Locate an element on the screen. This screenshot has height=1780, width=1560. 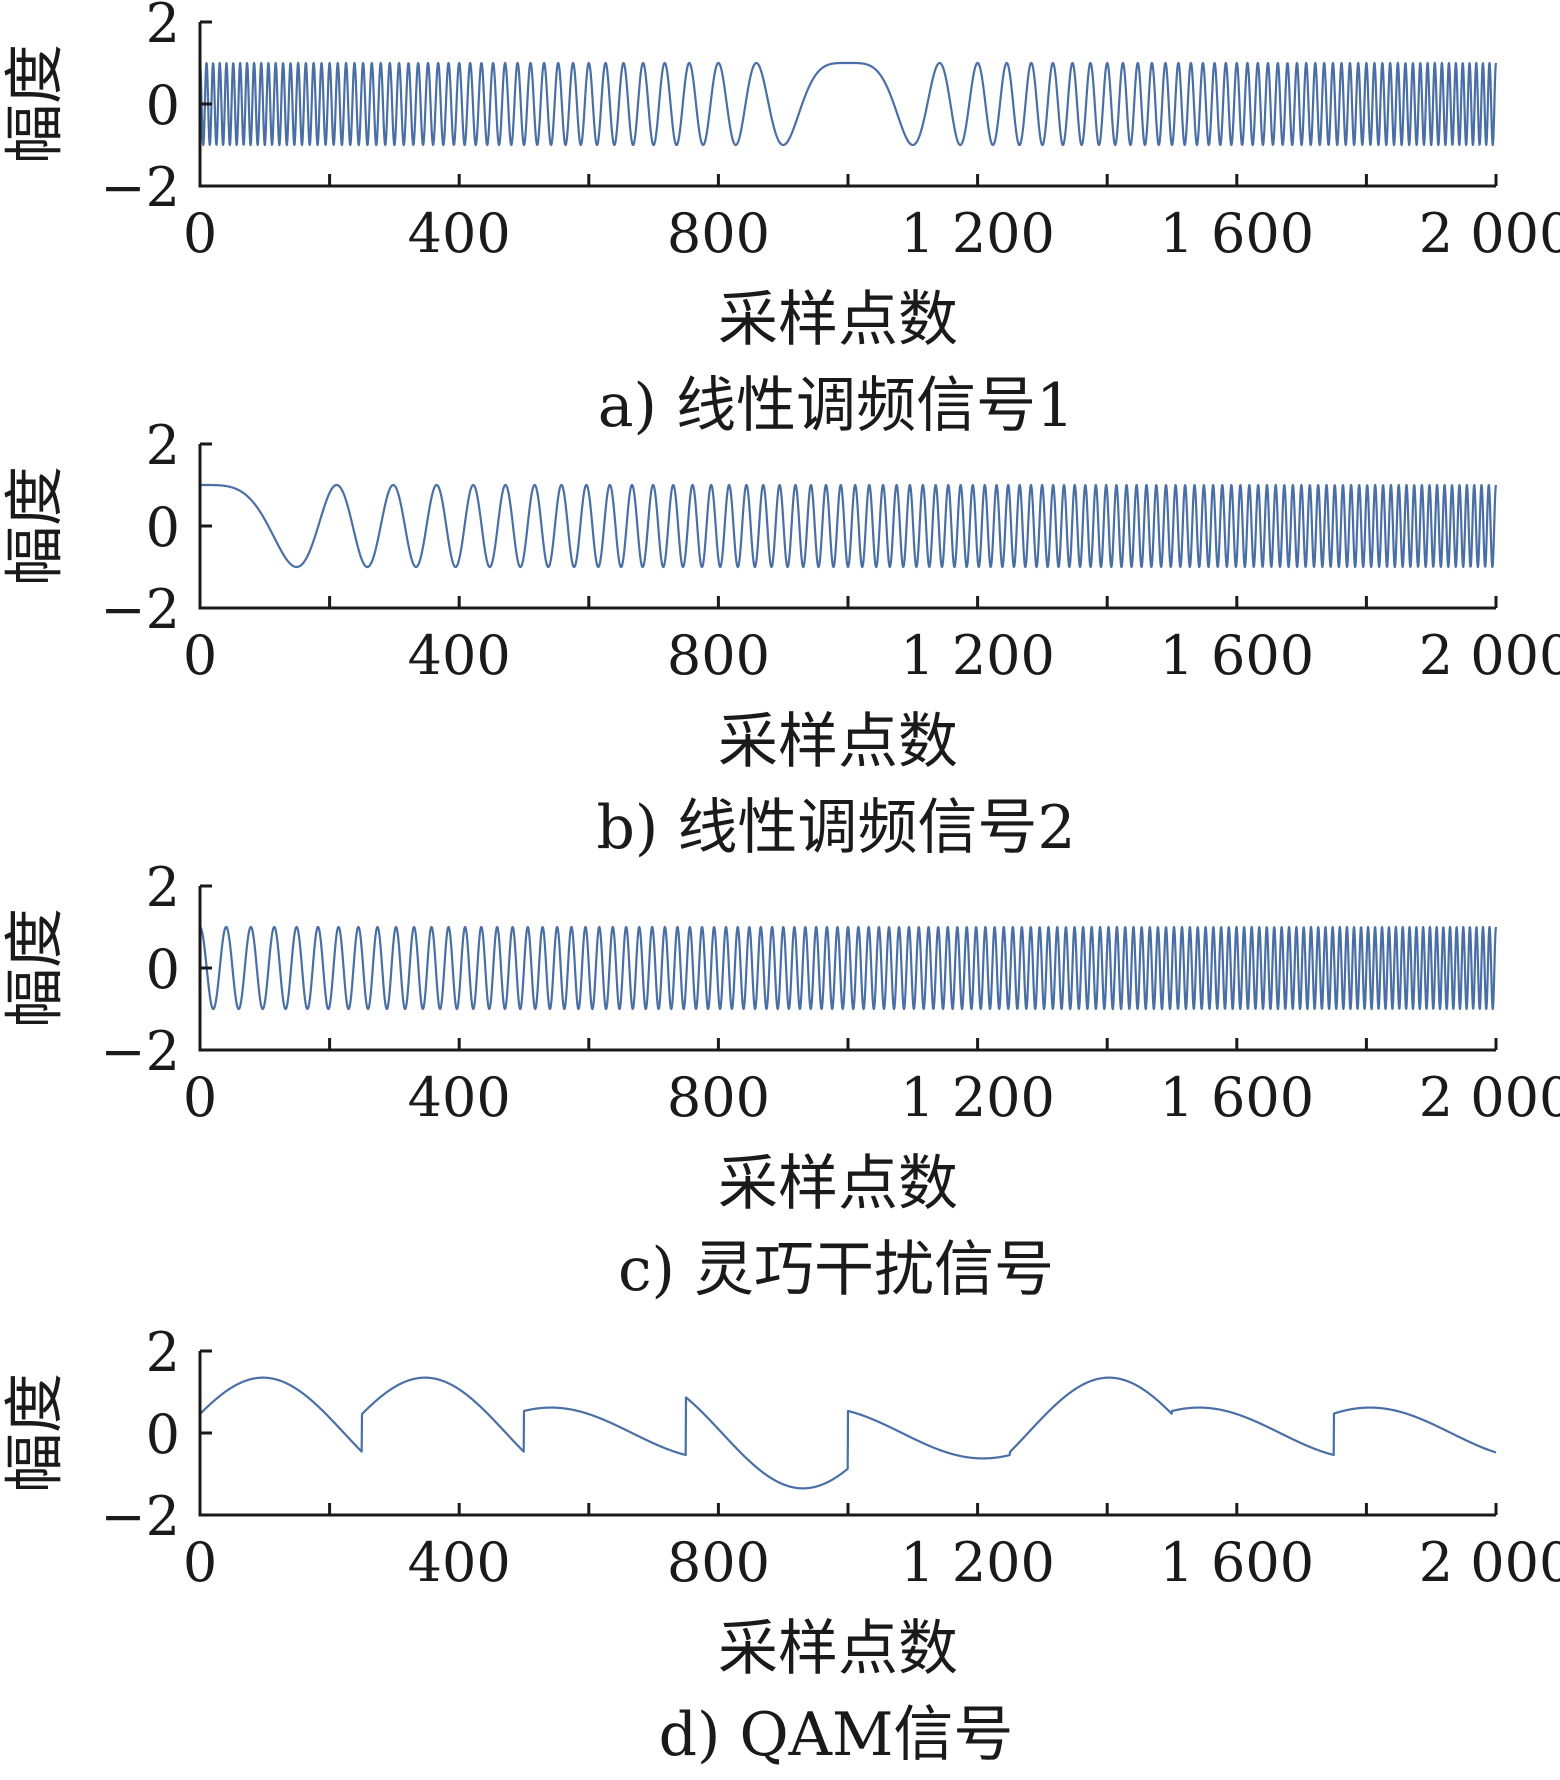
panel-caption: a) 线性调频信号1 is located at coordinates (836, 406).